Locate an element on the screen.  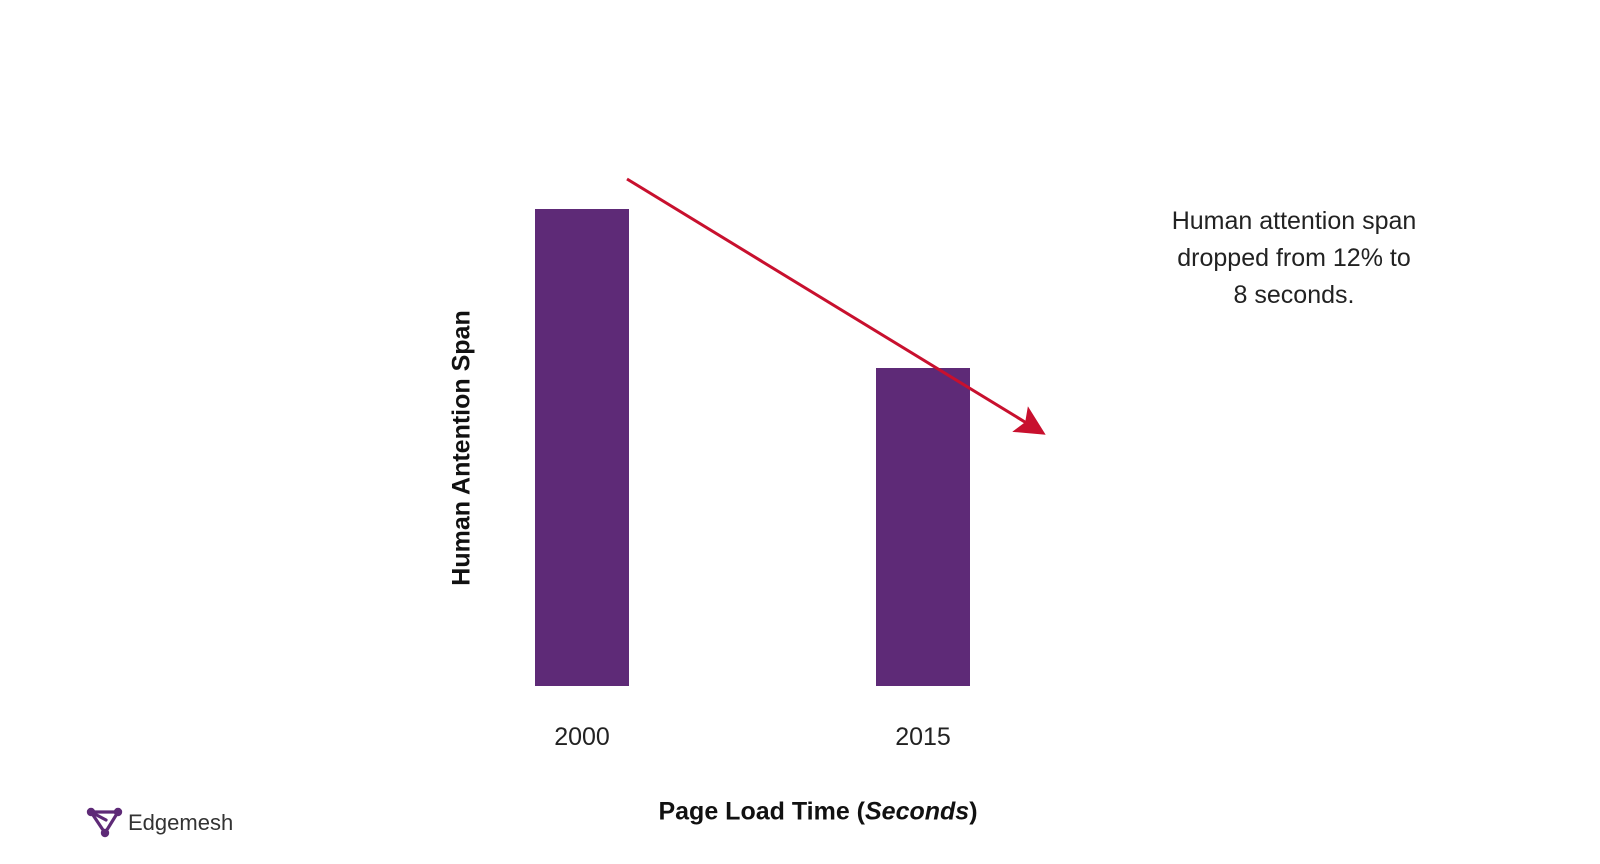
x-axis-label-unit: Seconds is located at coordinates (917, 811).